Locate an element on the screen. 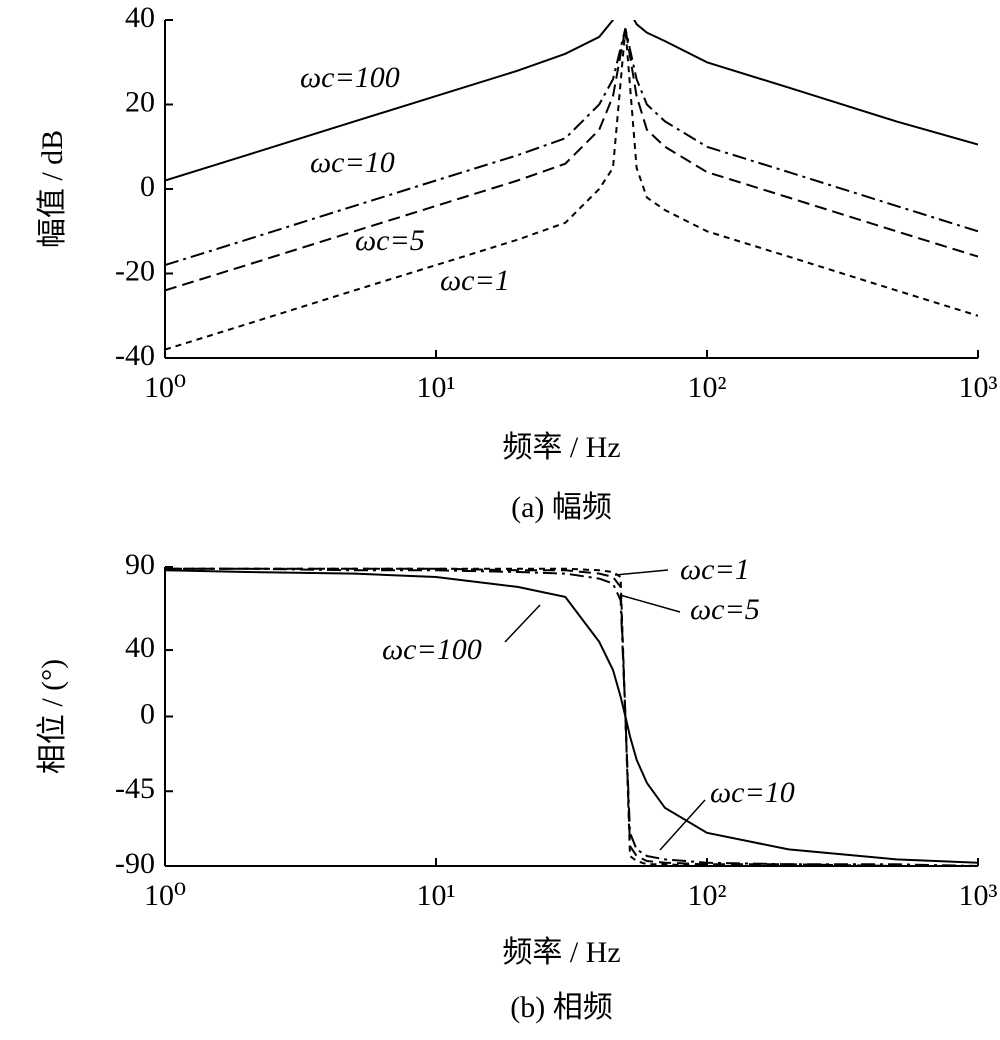  y-tick-label: -40 is located at coordinates (135, 355).